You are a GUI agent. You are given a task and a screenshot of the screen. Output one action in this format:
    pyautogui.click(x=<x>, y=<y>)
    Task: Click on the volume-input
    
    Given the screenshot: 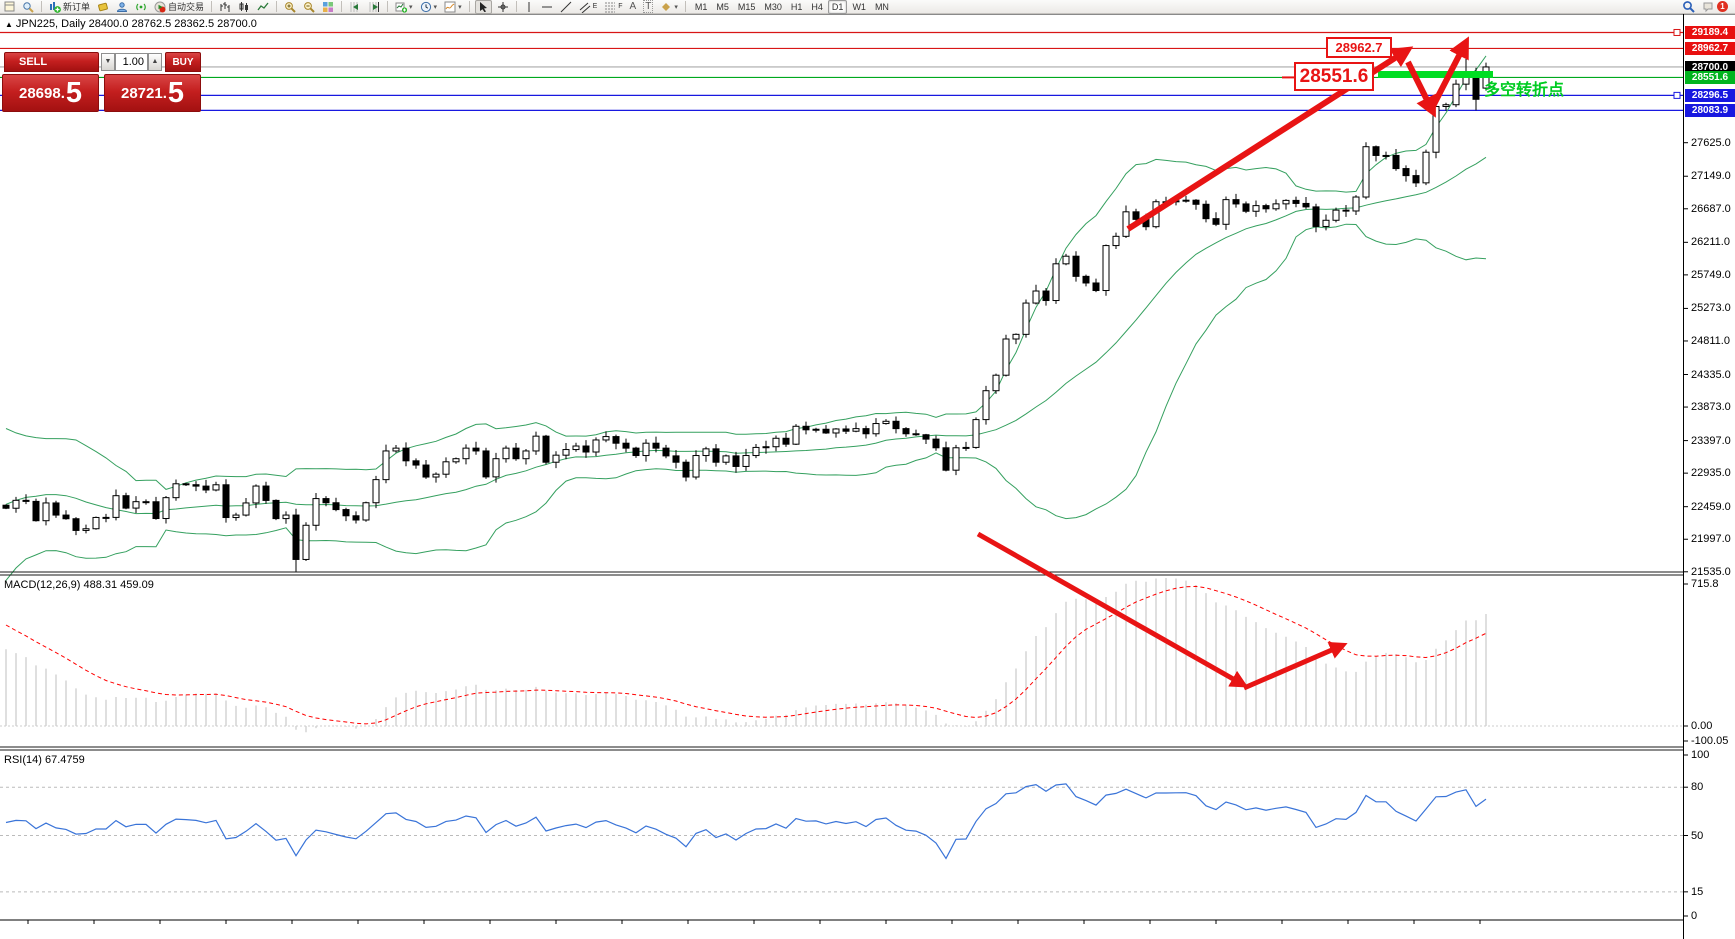 What is the action you would take?
    pyautogui.click(x=131, y=62)
    